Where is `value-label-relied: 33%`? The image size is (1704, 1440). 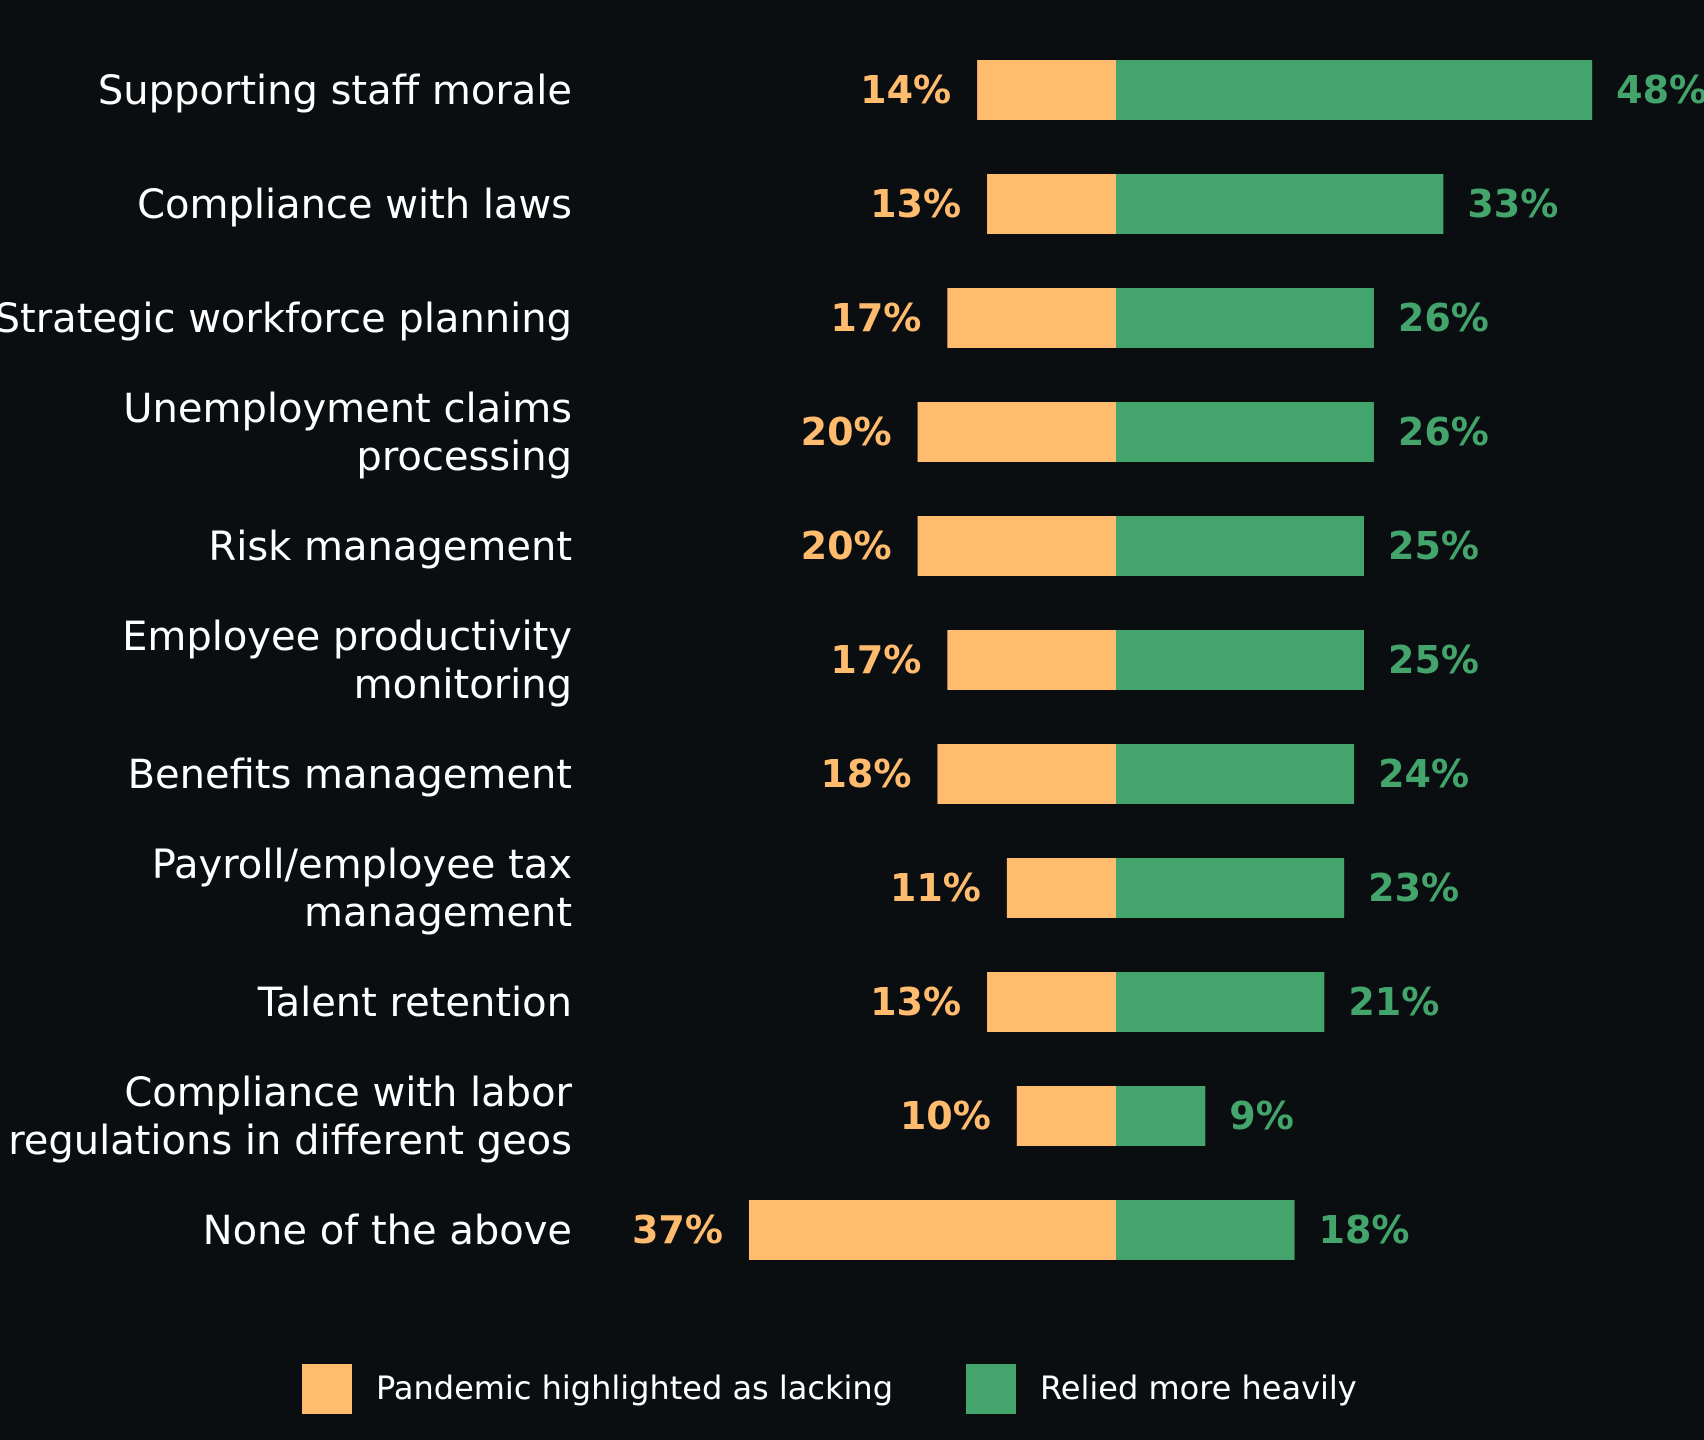
value-label-relied: 33% is located at coordinates (1512, 204).